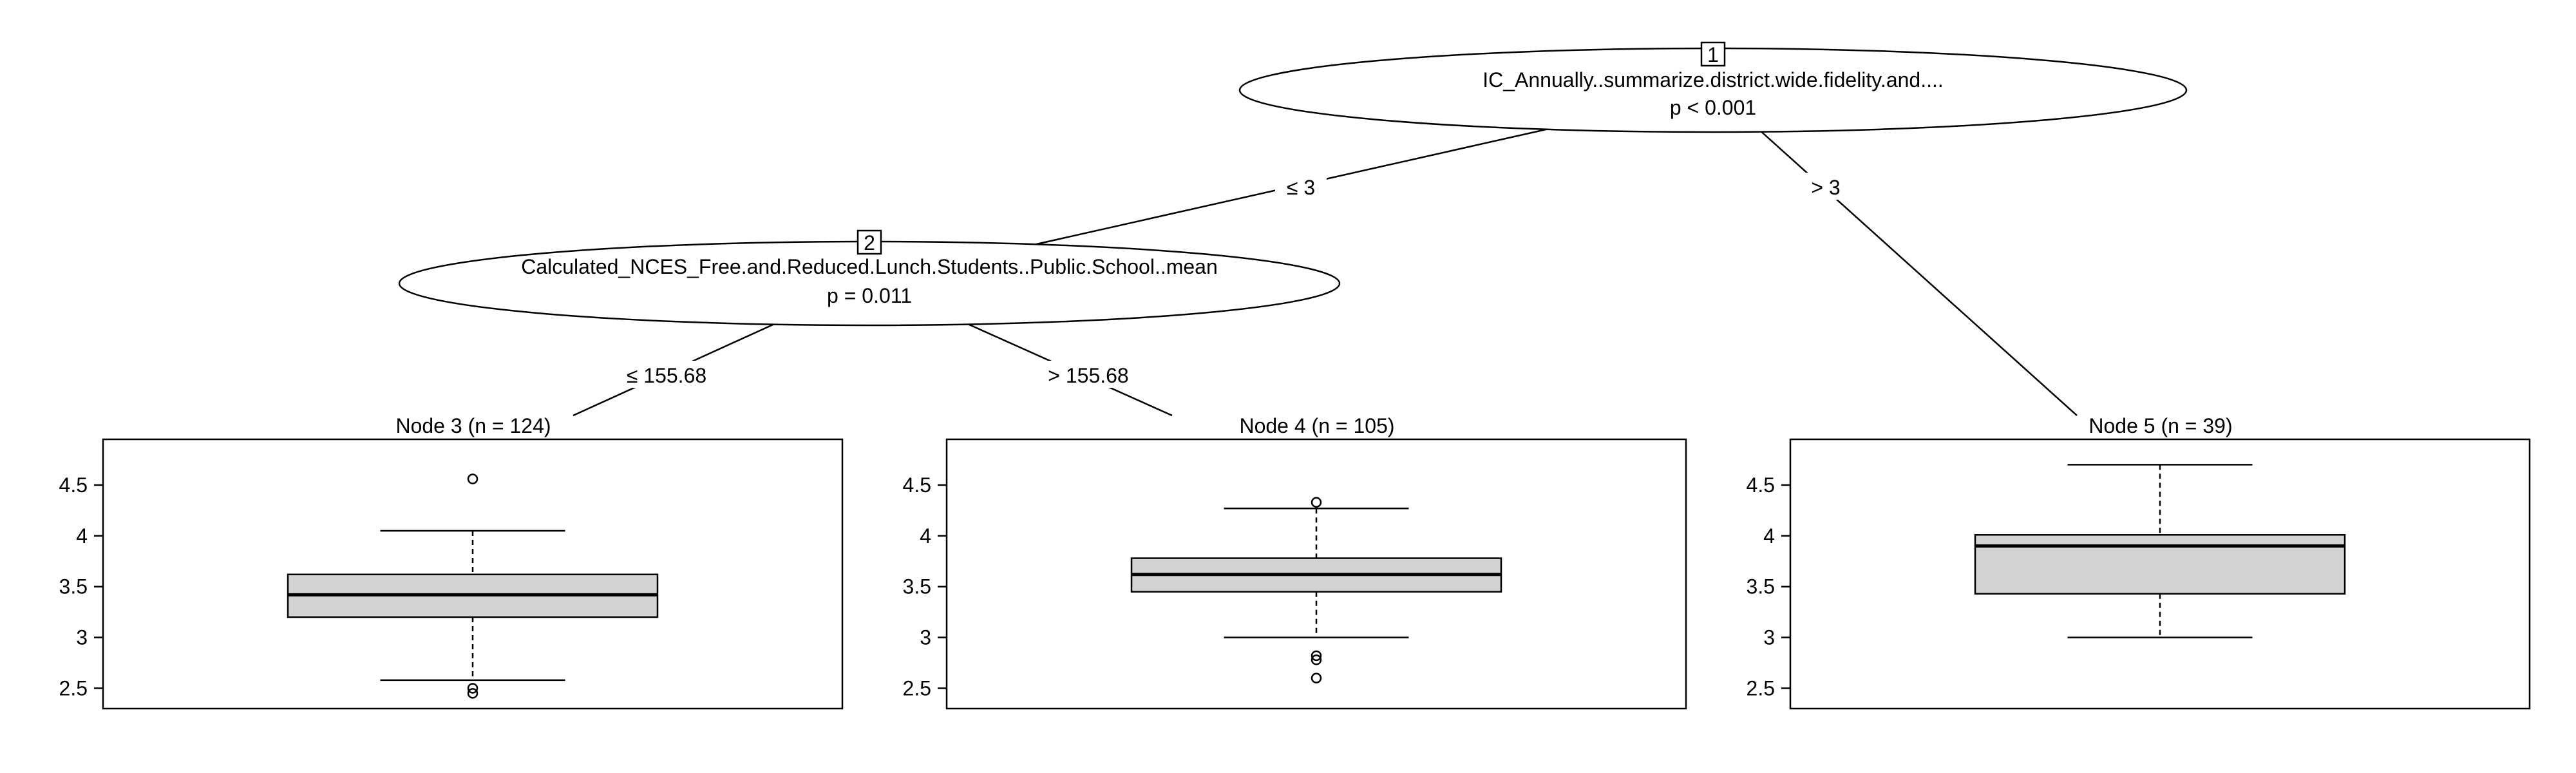  I want to click on terminal-node-5-panel, so click(2160, 574).